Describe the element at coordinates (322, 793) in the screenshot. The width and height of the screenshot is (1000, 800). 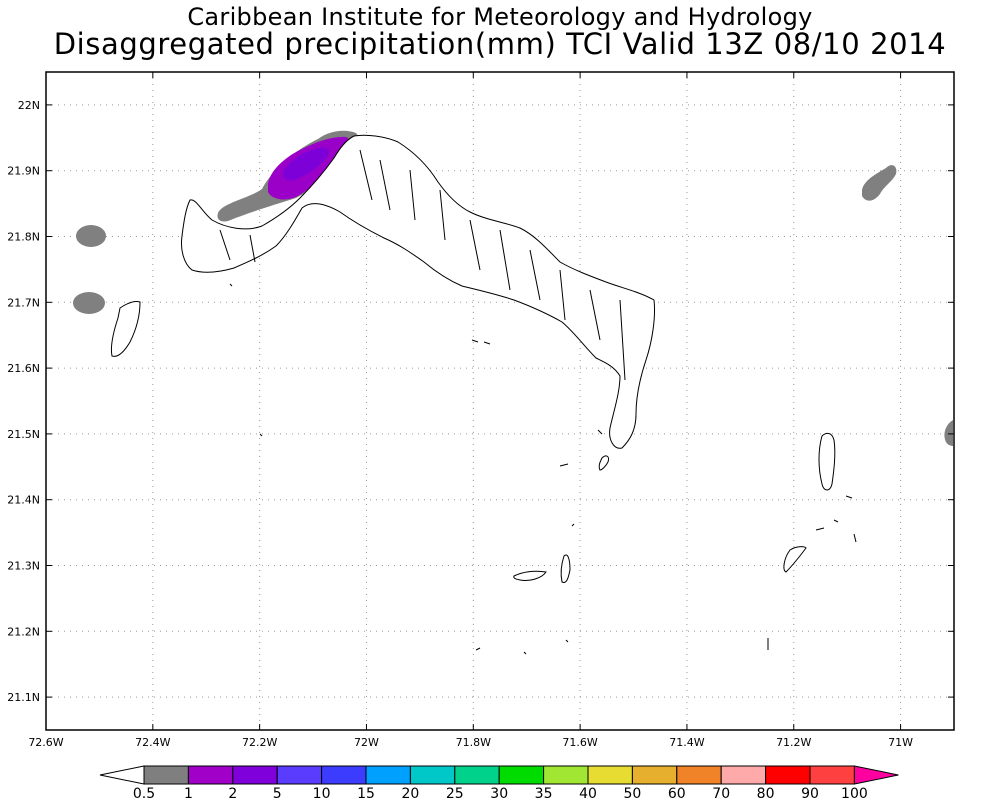
I see `colorbar-label: 10` at that location.